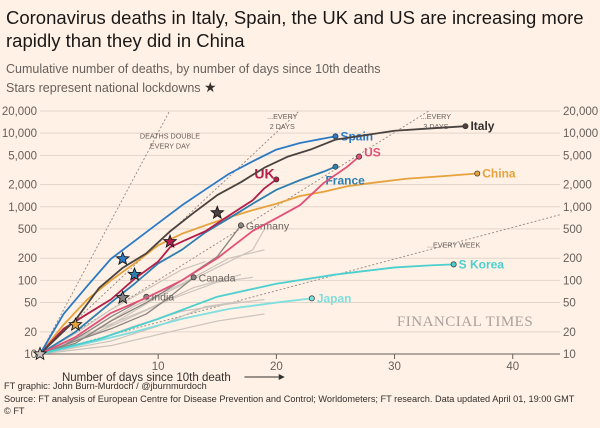 The image size is (600, 428). Describe the element at coordinates (210, 87) in the screenshot. I see `star-icon: ★` at that location.